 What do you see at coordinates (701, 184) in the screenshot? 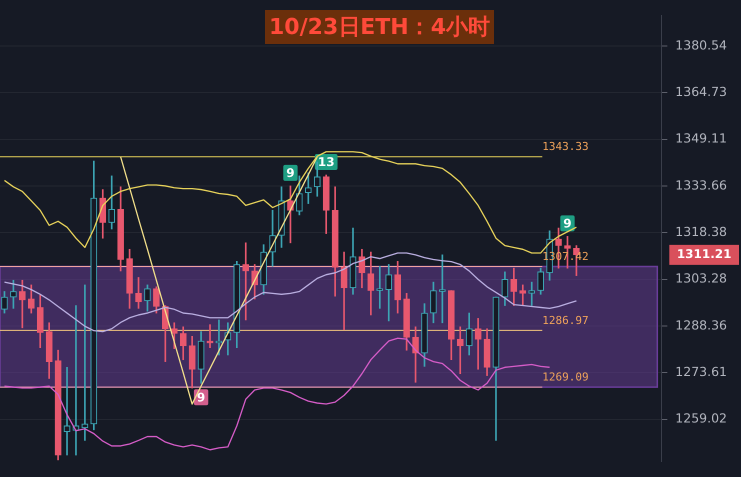
I see `y-tick-label: 1333.66` at bounding box center [701, 184].